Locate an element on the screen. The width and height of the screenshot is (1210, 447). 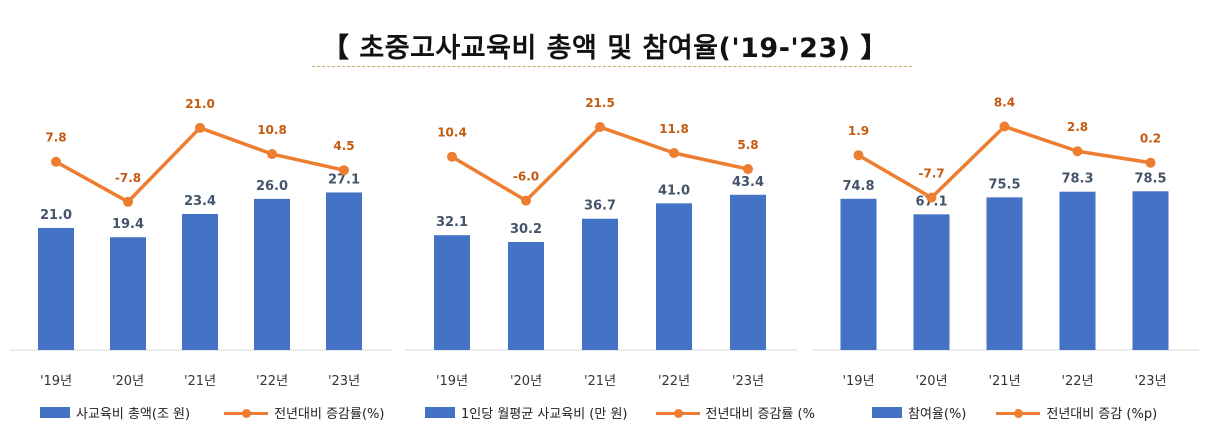
line-value-label: 4.5 is located at coordinates (343, 146).